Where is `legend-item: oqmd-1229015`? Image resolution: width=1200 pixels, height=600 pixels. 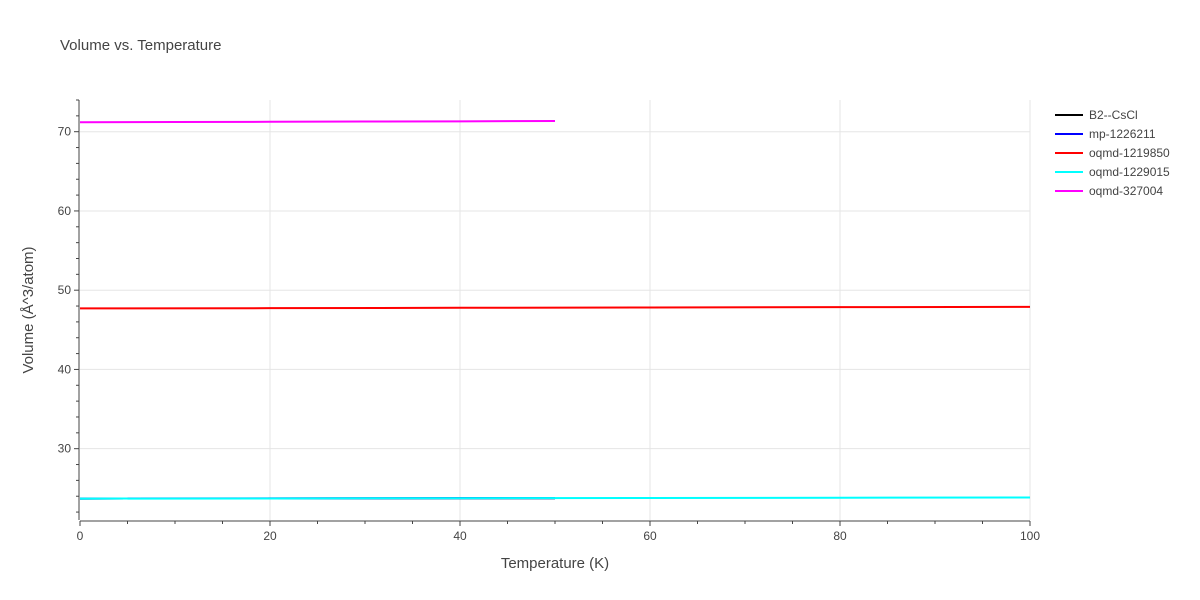
legend-item: oqmd-1229015 is located at coordinates (1112, 172).